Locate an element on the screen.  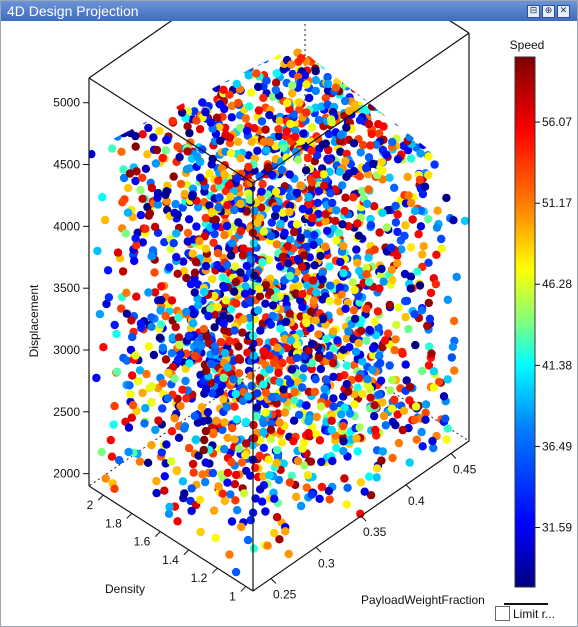
colorbar-ticks: 56.07 51.17 46.28 41.38 36.49 31.59 is located at coordinates (553, 325).